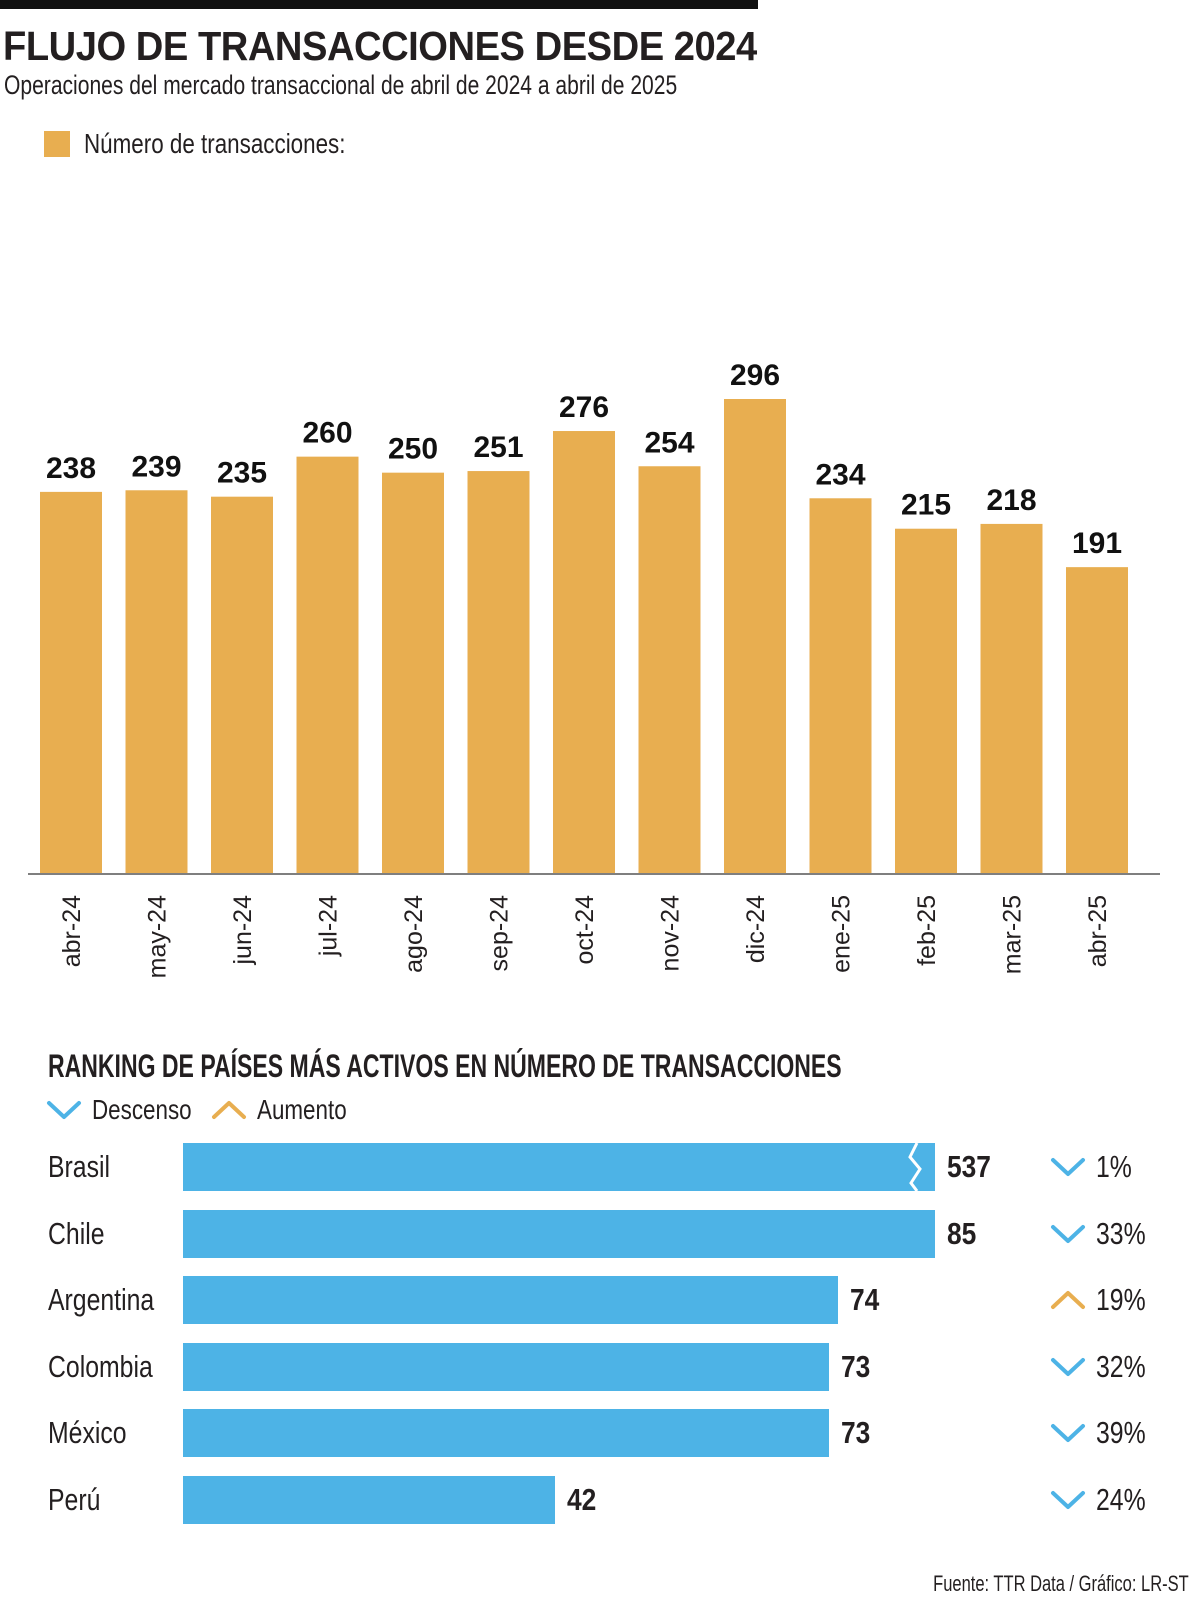  I want to click on change-indicator: 24%, so click(1104, 1500).